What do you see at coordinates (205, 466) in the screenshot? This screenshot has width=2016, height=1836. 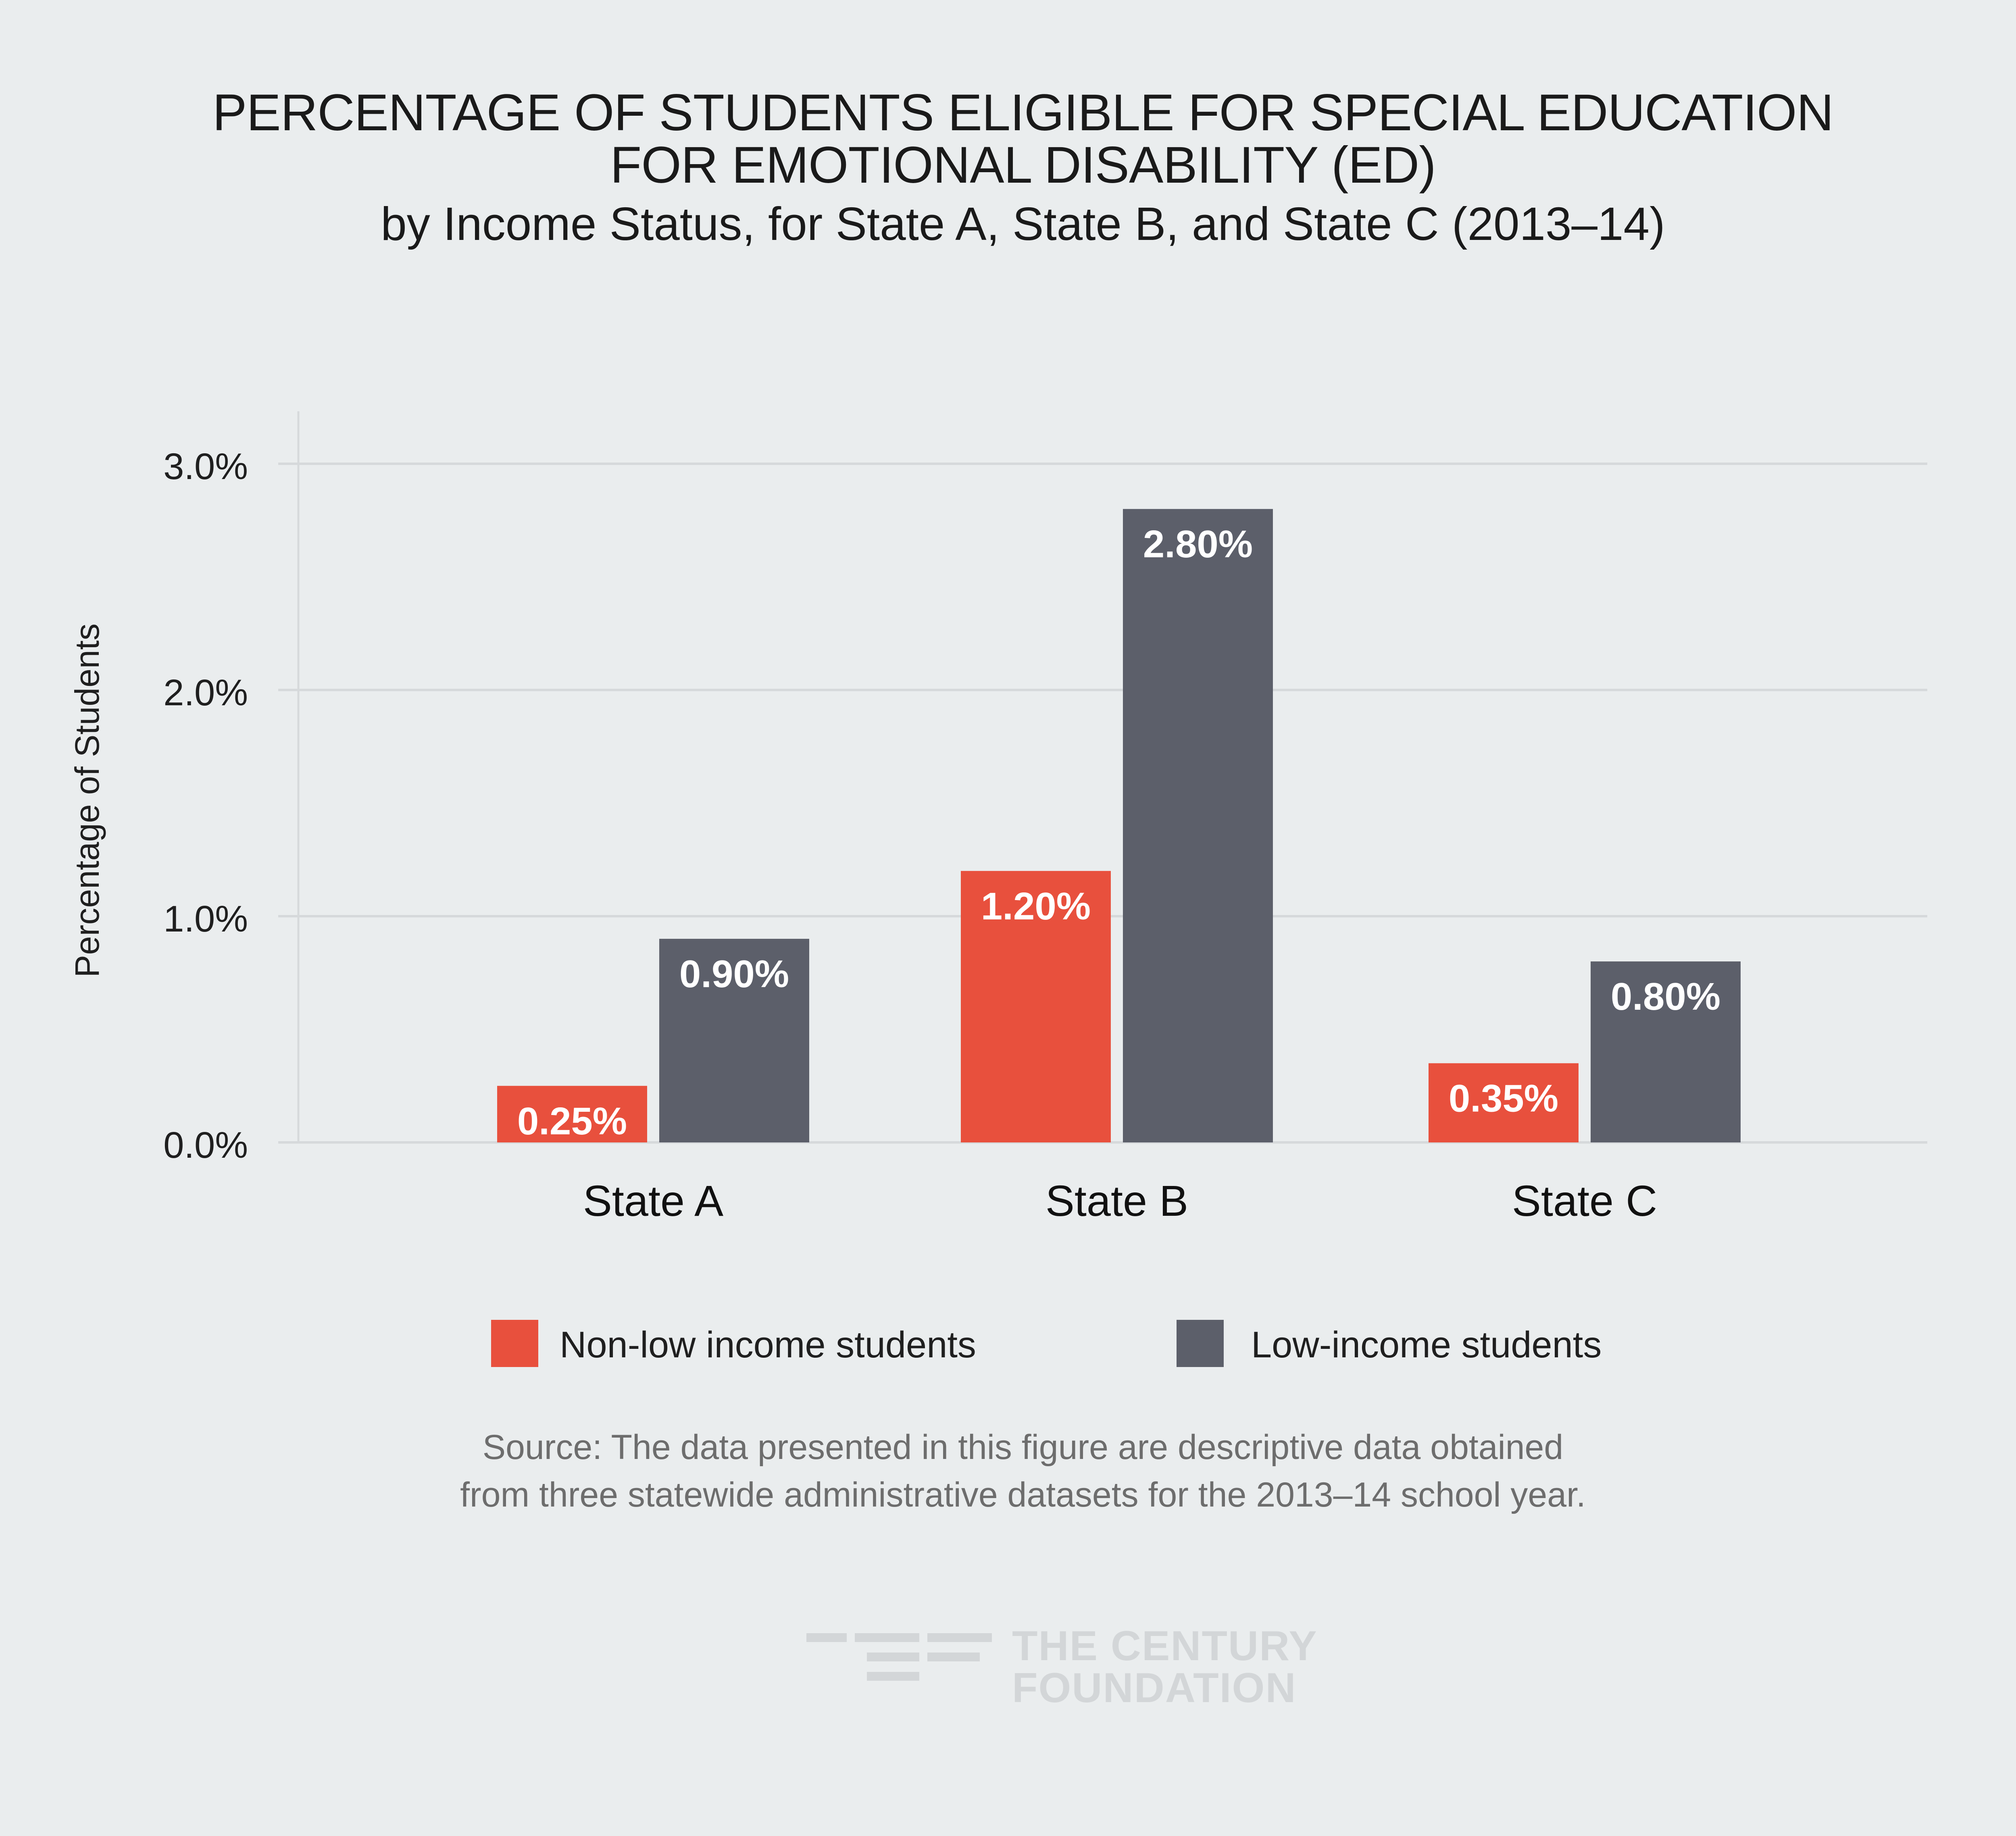 I see `y-tick-label: 3.0%` at bounding box center [205, 466].